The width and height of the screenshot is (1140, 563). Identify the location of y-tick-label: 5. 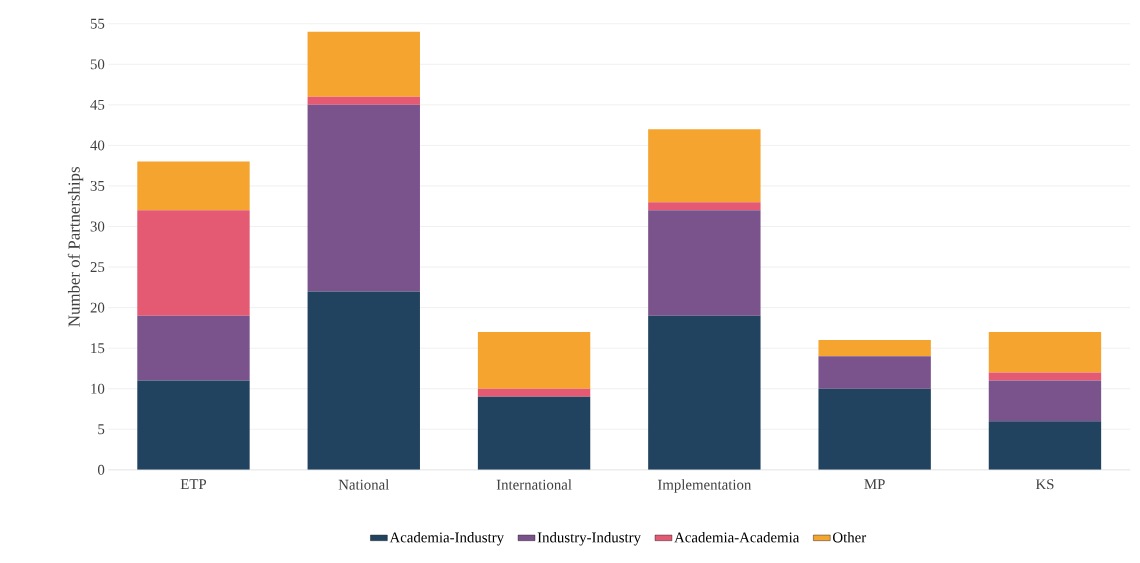
(101, 429).